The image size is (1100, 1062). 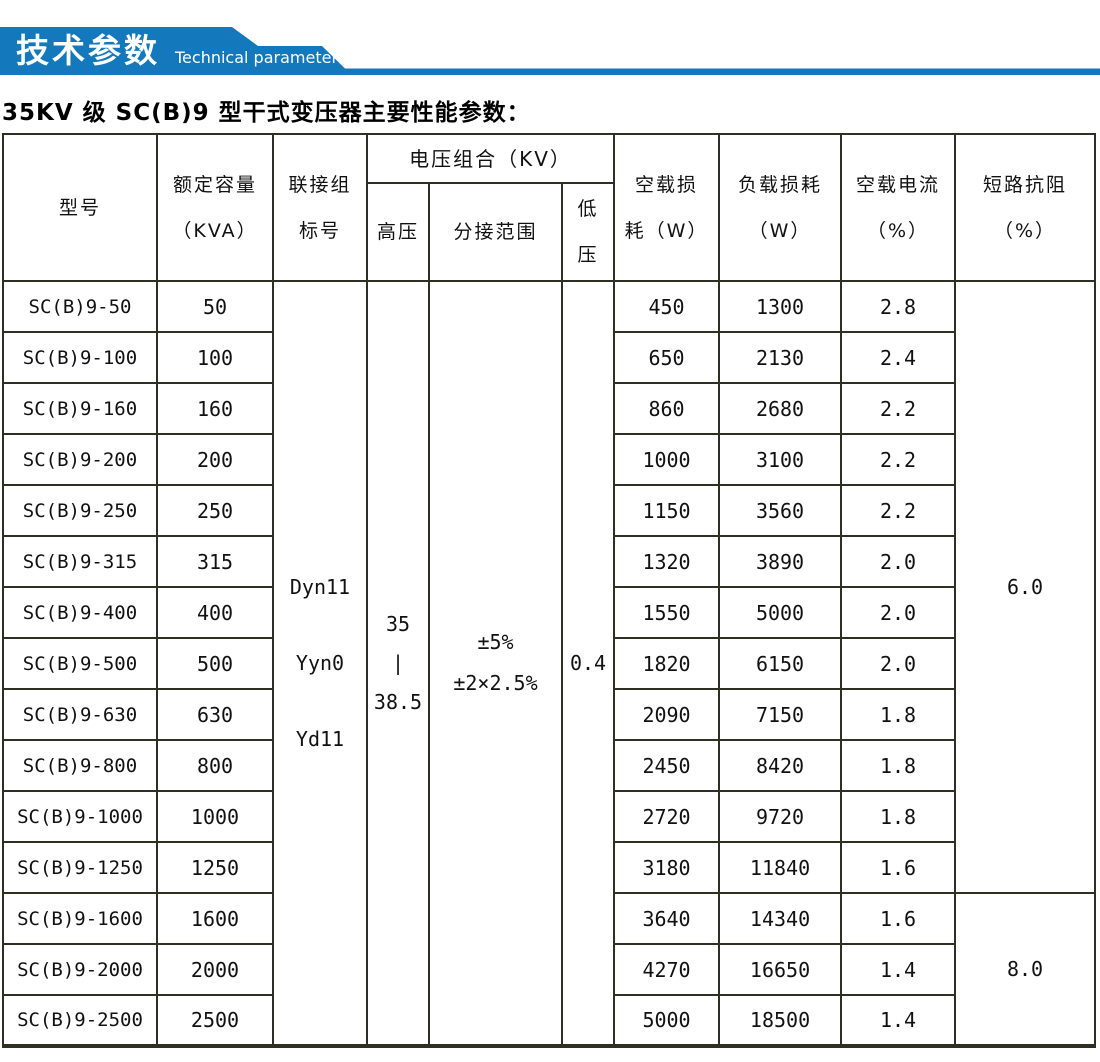 What do you see at coordinates (780, 612) in the screenshot?
I see `load-loss-cell: 5000` at bounding box center [780, 612].